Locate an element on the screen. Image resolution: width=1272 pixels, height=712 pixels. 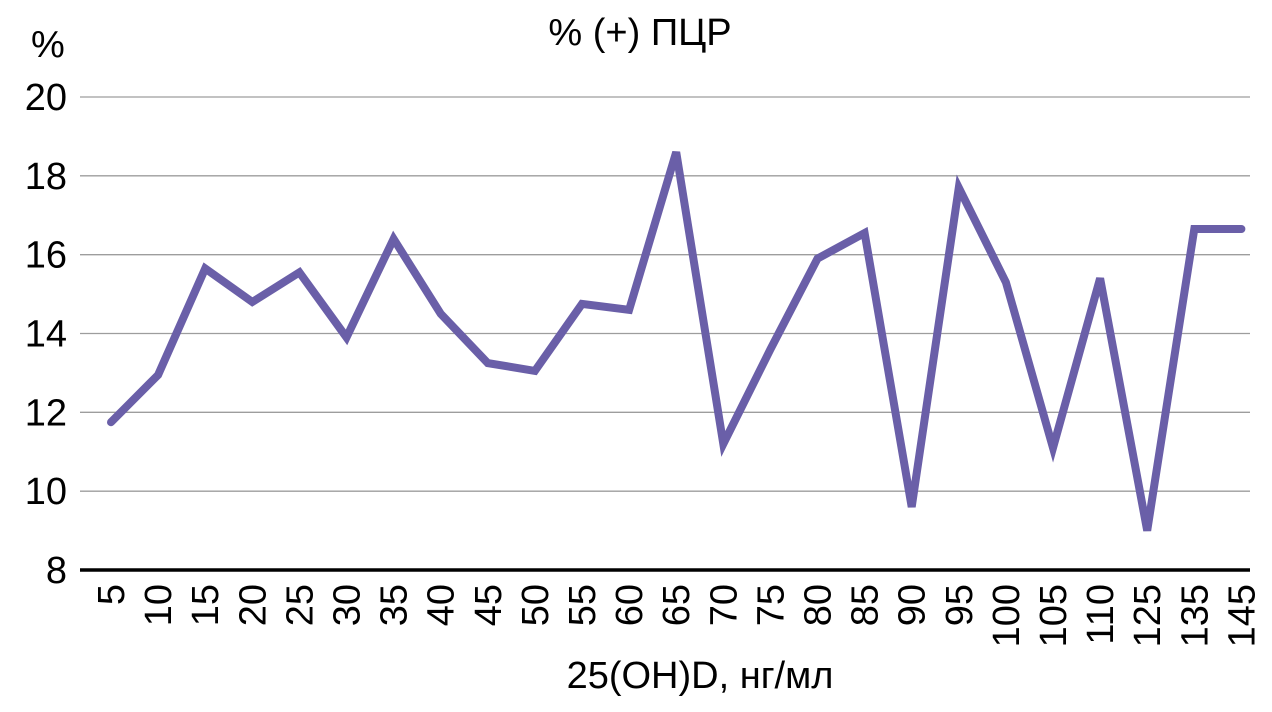
x-tick-label: 10 is located at coordinates (159, 605).